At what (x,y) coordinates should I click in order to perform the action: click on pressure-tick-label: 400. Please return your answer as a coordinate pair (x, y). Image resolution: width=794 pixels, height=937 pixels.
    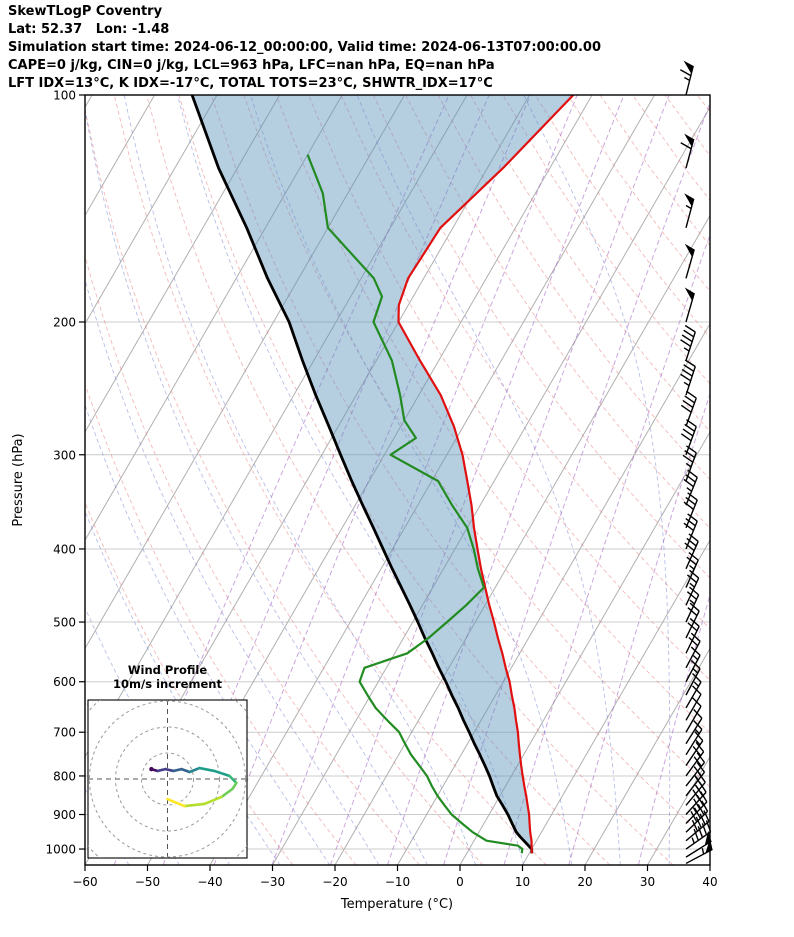
    Looking at the image, I should click on (64, 549).